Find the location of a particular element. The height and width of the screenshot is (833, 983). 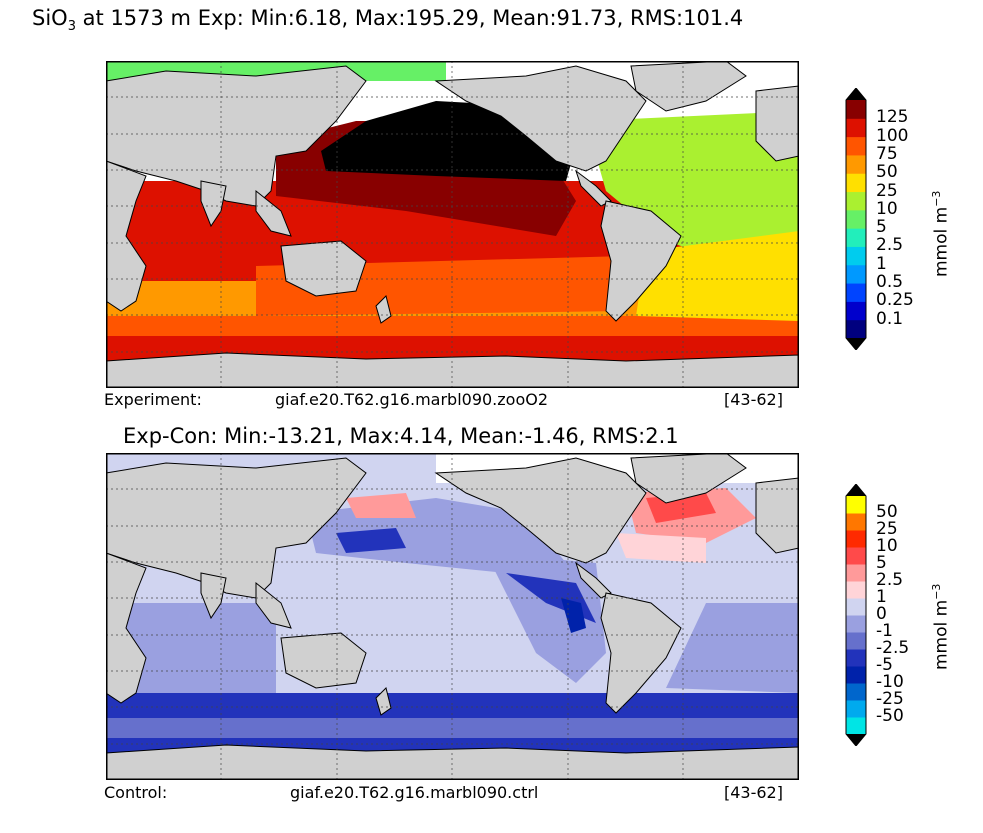

atlantic-green is located at coordinates (692, 186).